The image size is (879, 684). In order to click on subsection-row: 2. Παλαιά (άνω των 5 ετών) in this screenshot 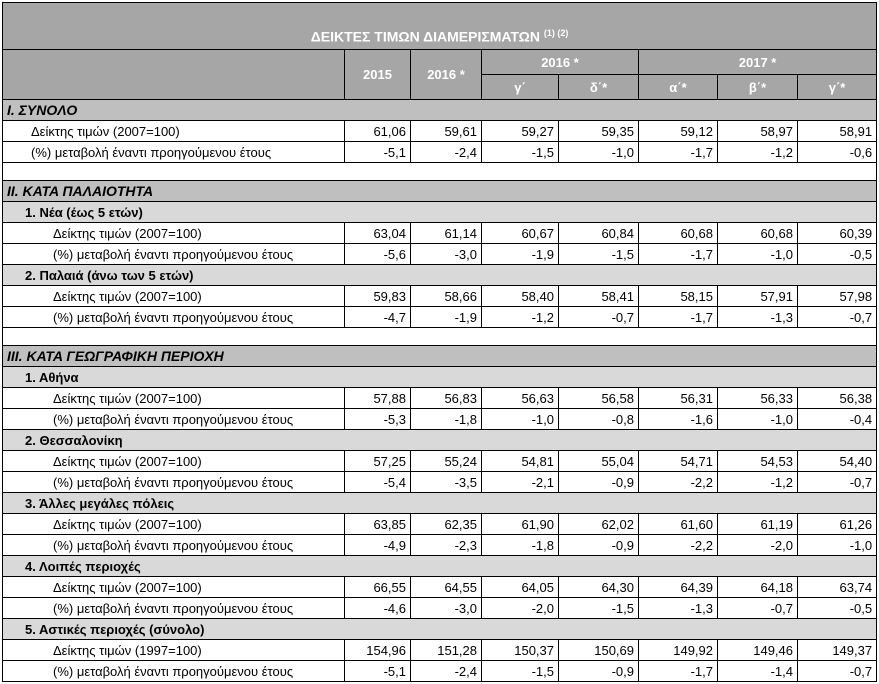, I will do `click(439, 275)`.